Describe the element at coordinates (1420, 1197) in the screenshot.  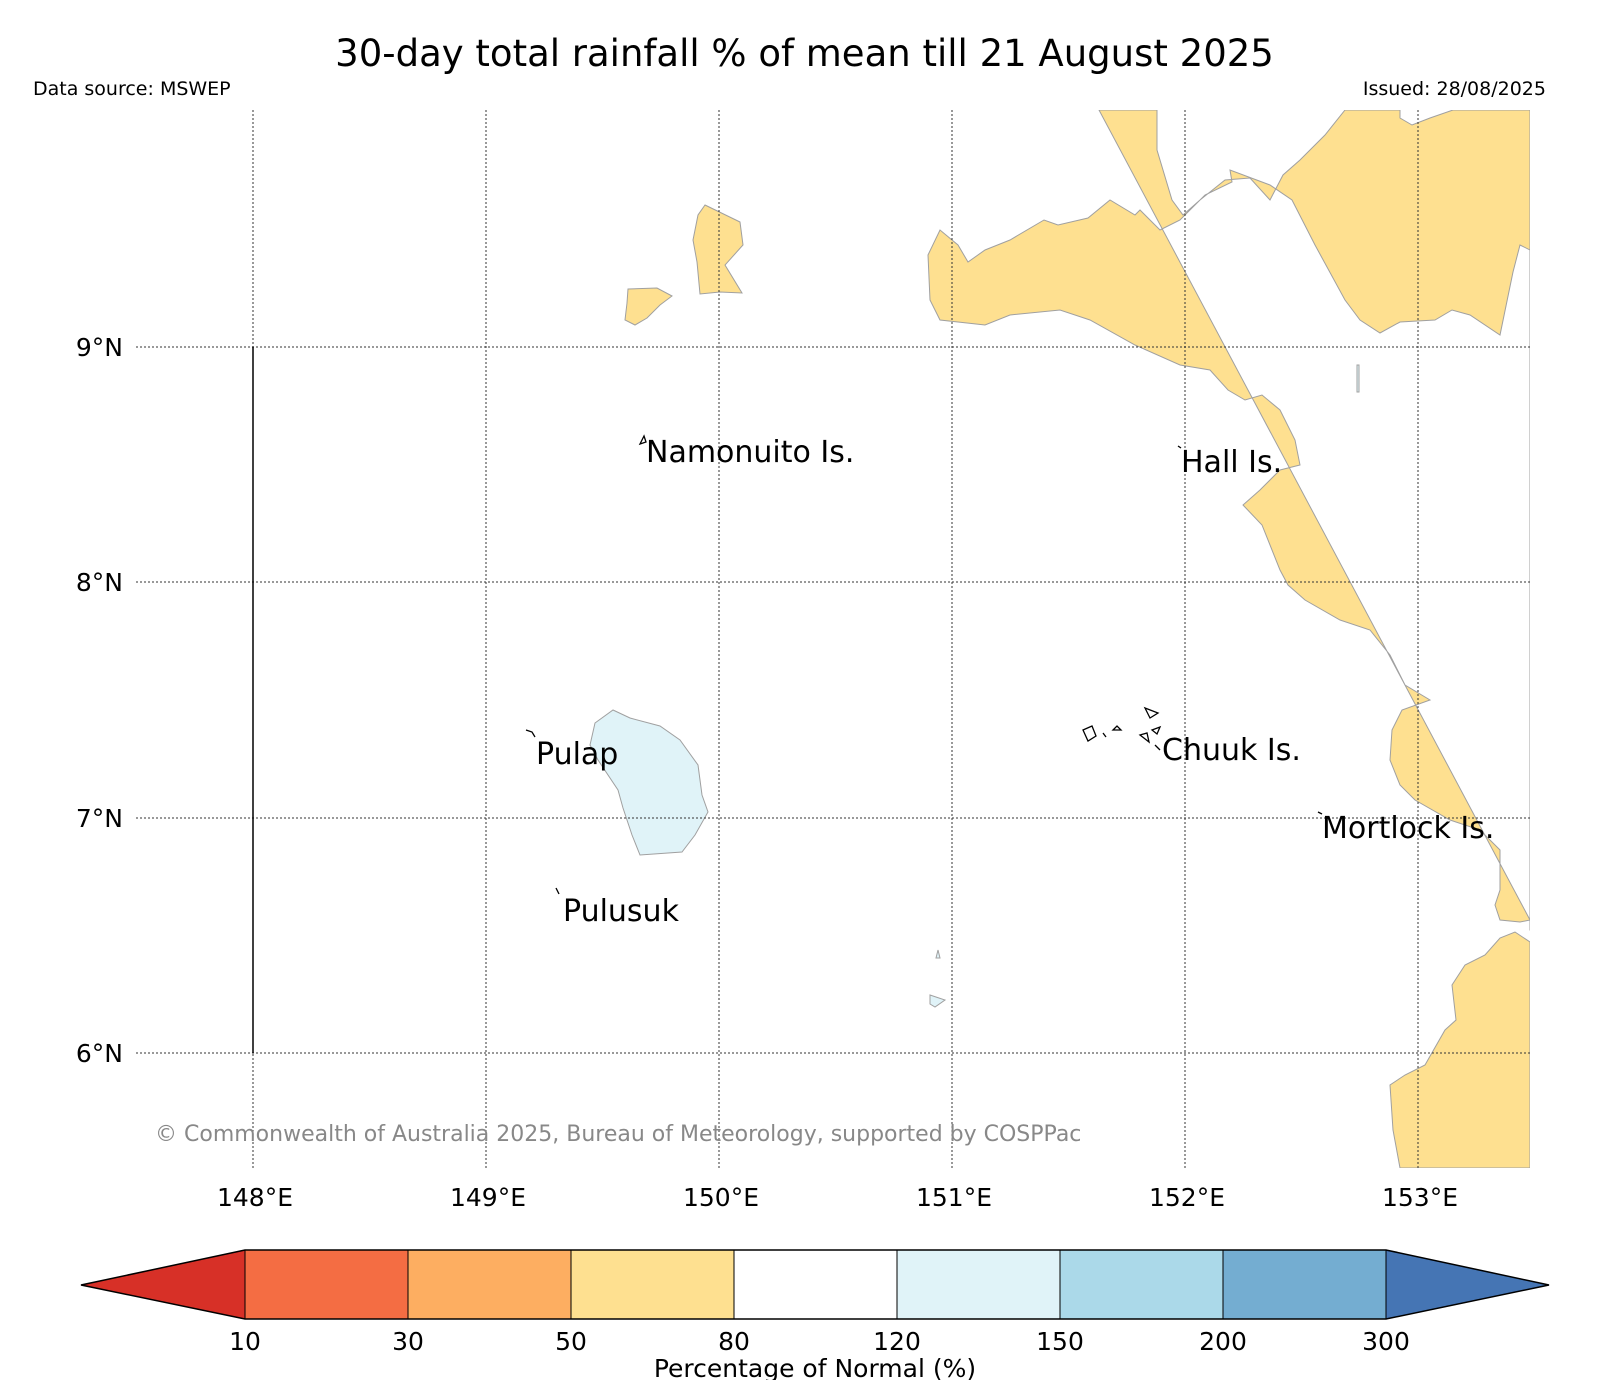
I see `lon-tick-153e: 153°E` at that location.